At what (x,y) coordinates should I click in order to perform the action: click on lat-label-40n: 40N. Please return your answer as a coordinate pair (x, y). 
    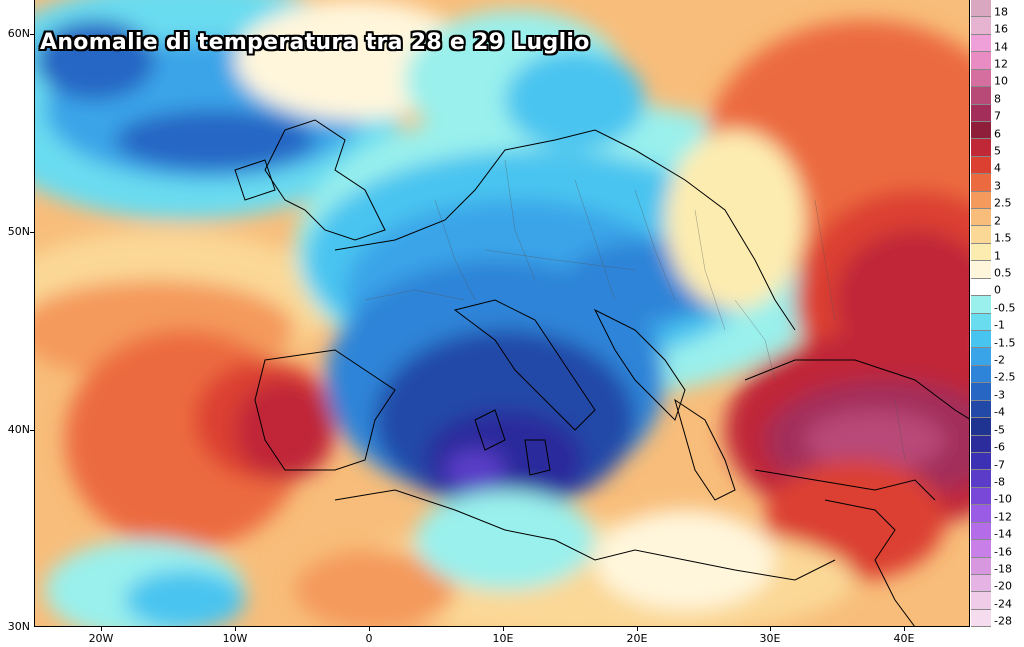
    Looking at the image, I should click on (18, 429).